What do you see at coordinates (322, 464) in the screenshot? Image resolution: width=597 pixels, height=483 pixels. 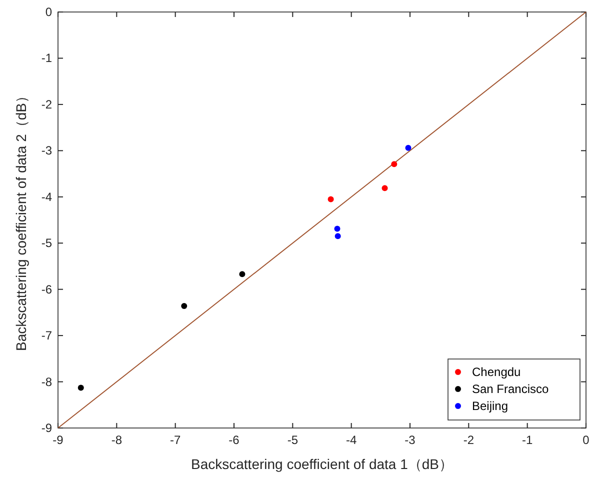 I see `x-axis-title: Backscattering coefficient of data 1（dB）` at bounding box center [322, 464].